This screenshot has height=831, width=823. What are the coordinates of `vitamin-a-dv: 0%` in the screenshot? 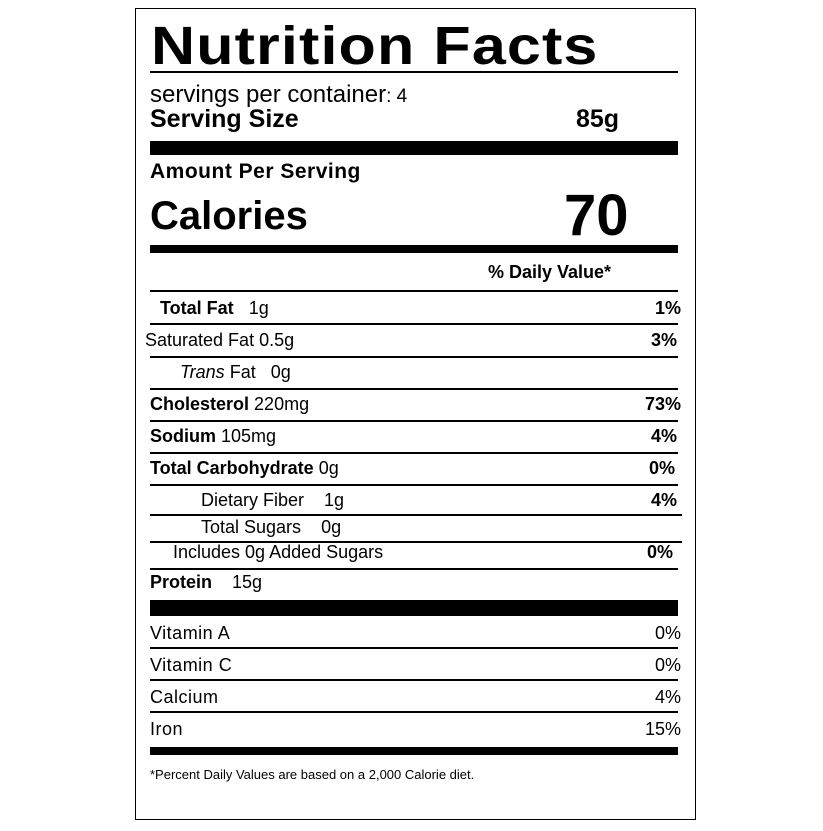 It's located at (667, 633).